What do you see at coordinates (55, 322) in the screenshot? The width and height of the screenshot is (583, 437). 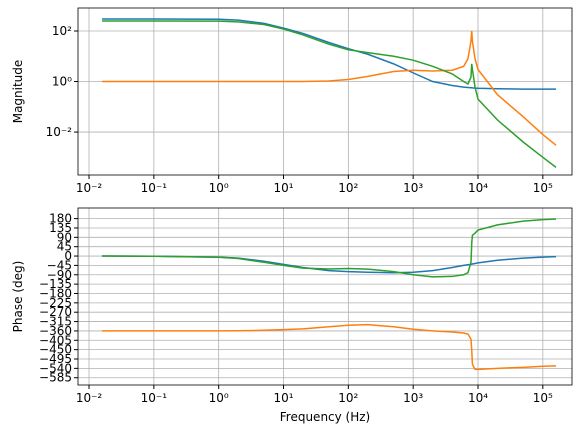 I see `y-tick-label: −315` at bounding box center [55, 322].